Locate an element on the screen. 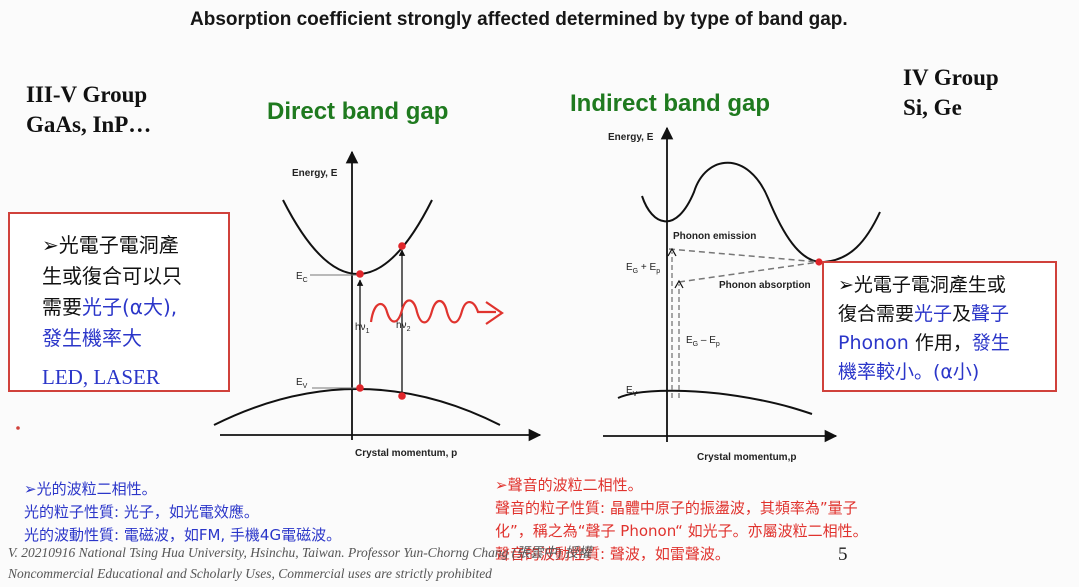 Image resolution: width=1079 pixels, height=587 pixels. indirect-momentum-label: Crystal momentum,p is located at coordinates (746, 457).